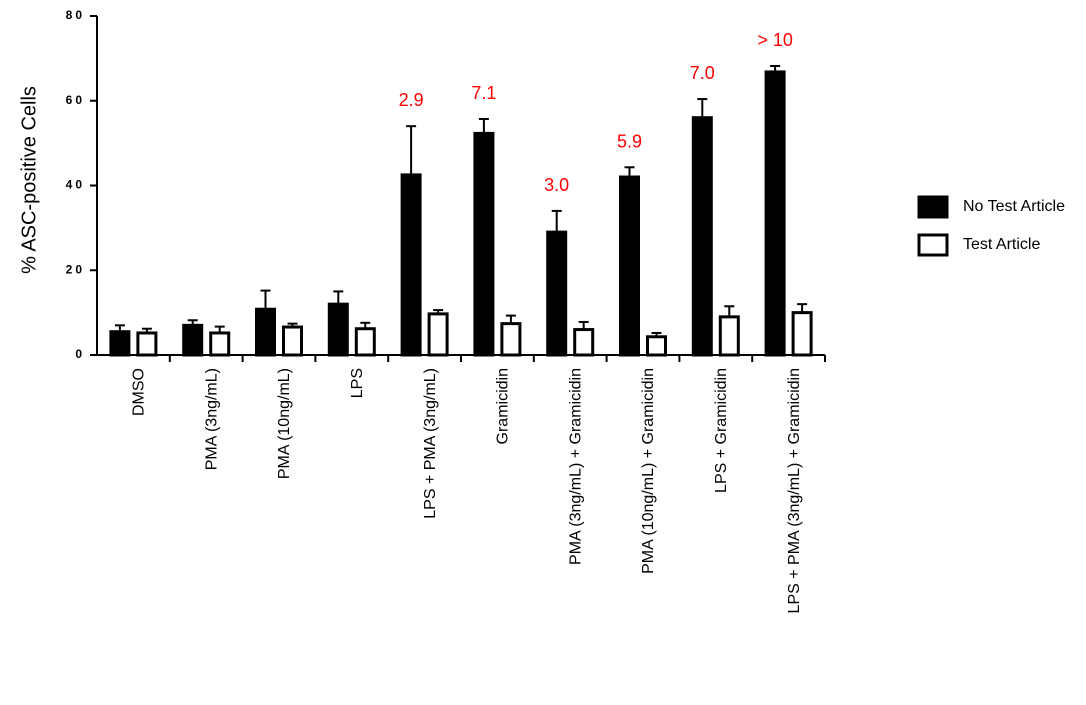  What do you see at coordinates (75, 185) in the screenshot?
I see `y-tick-label: 40` at bounding box center [75, 185].